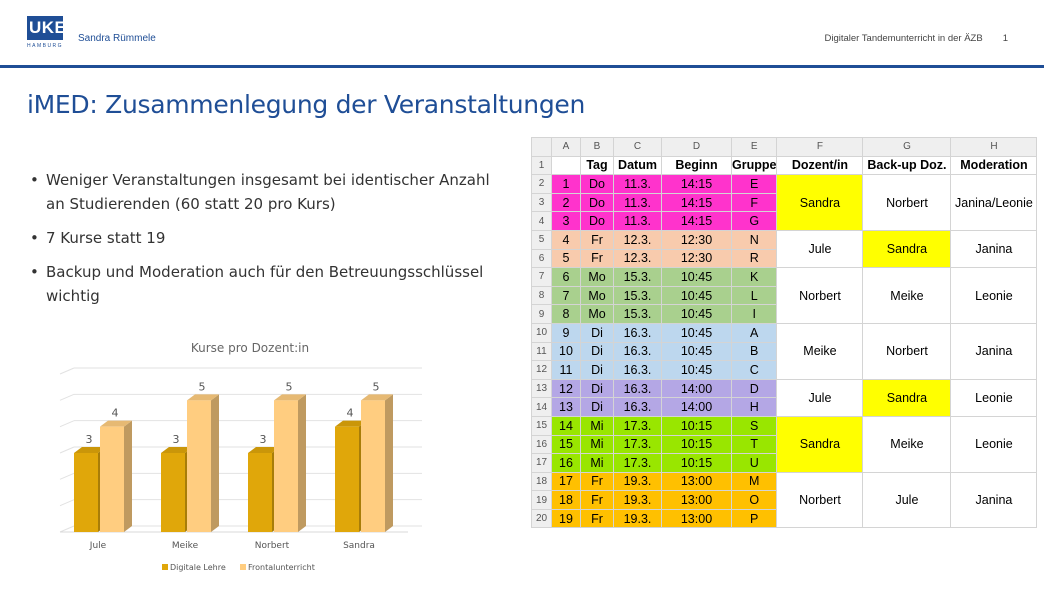  Describe the element at coordinates (566, 277) in the screenshot. I see `data-cell: 6` at that location.